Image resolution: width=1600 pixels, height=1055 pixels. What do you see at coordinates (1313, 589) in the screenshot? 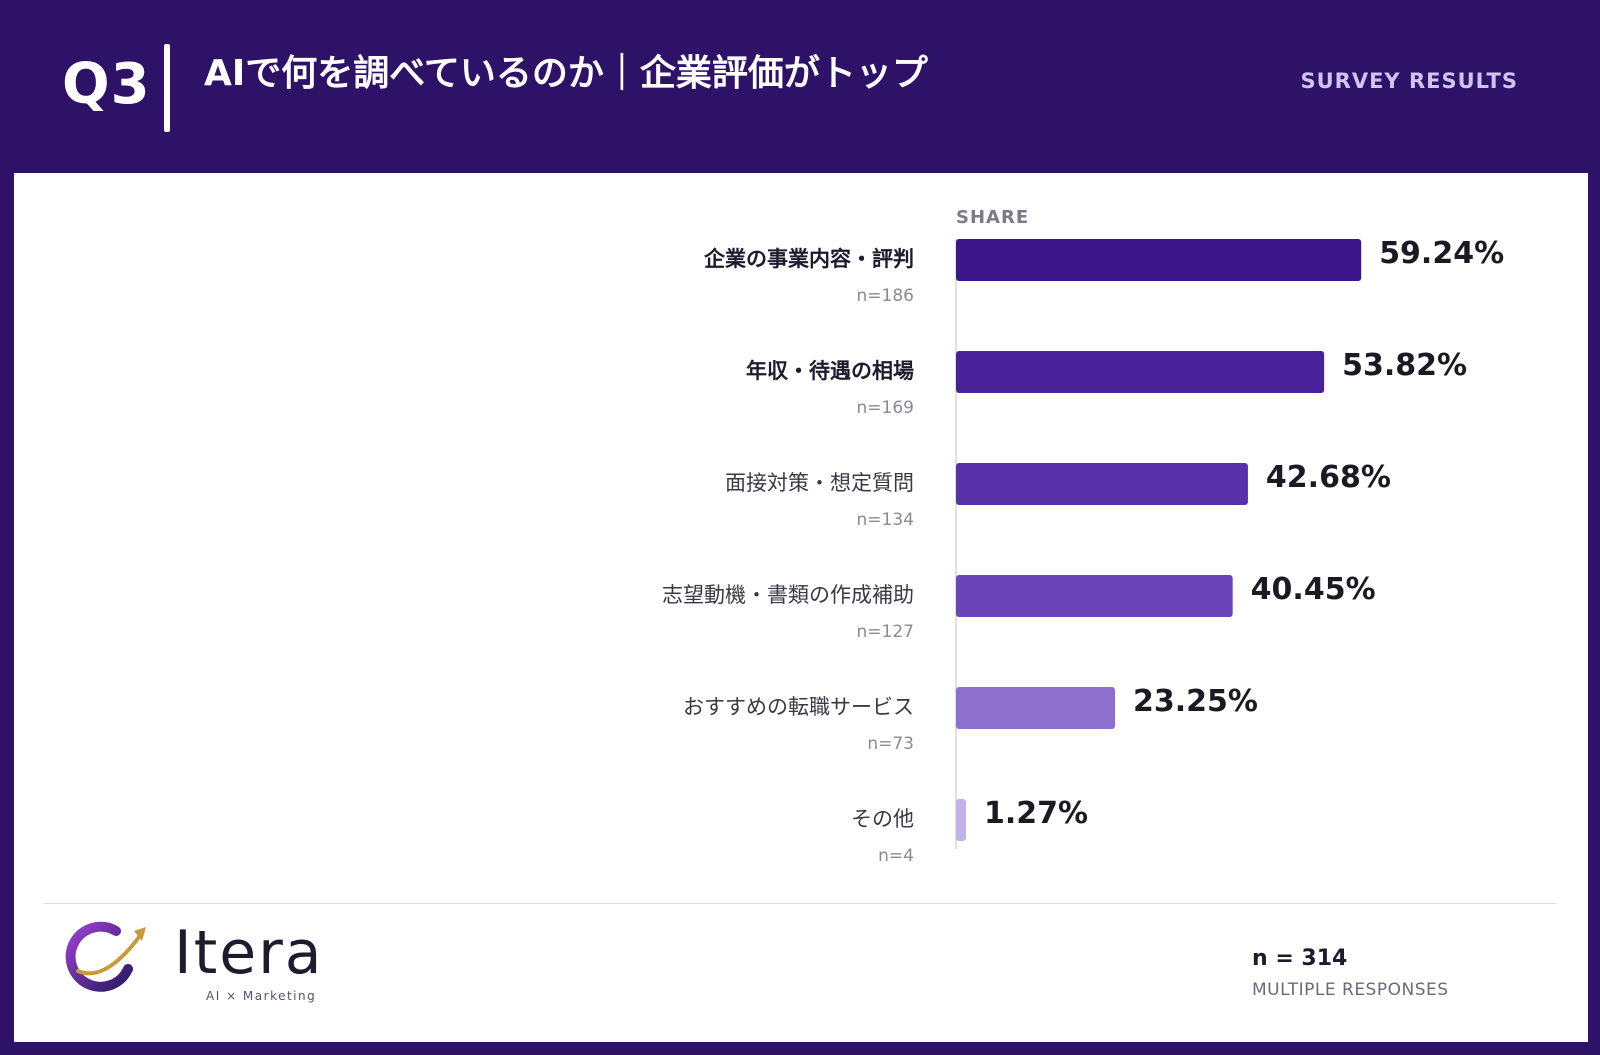
I see `value-label: 40.45%` at bounding box center [1313, 589].